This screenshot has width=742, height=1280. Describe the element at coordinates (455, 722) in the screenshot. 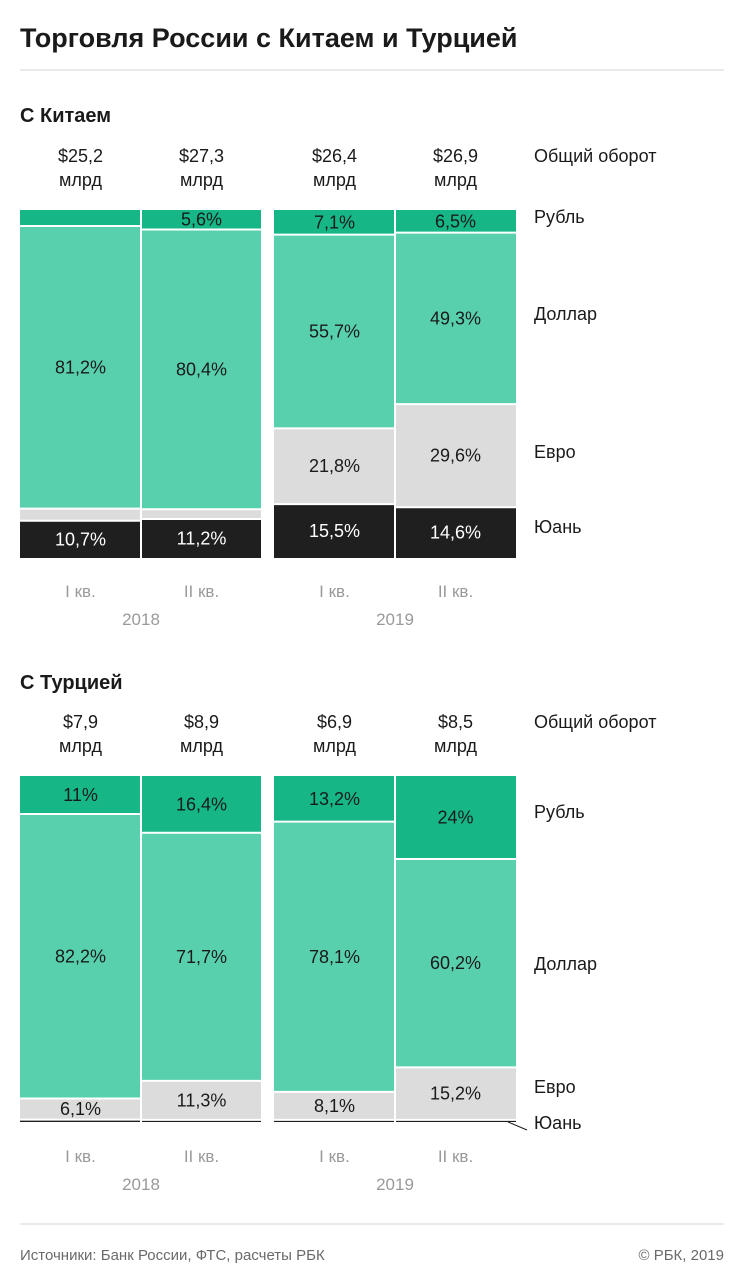

I see `total-value: $8,5` at that location.